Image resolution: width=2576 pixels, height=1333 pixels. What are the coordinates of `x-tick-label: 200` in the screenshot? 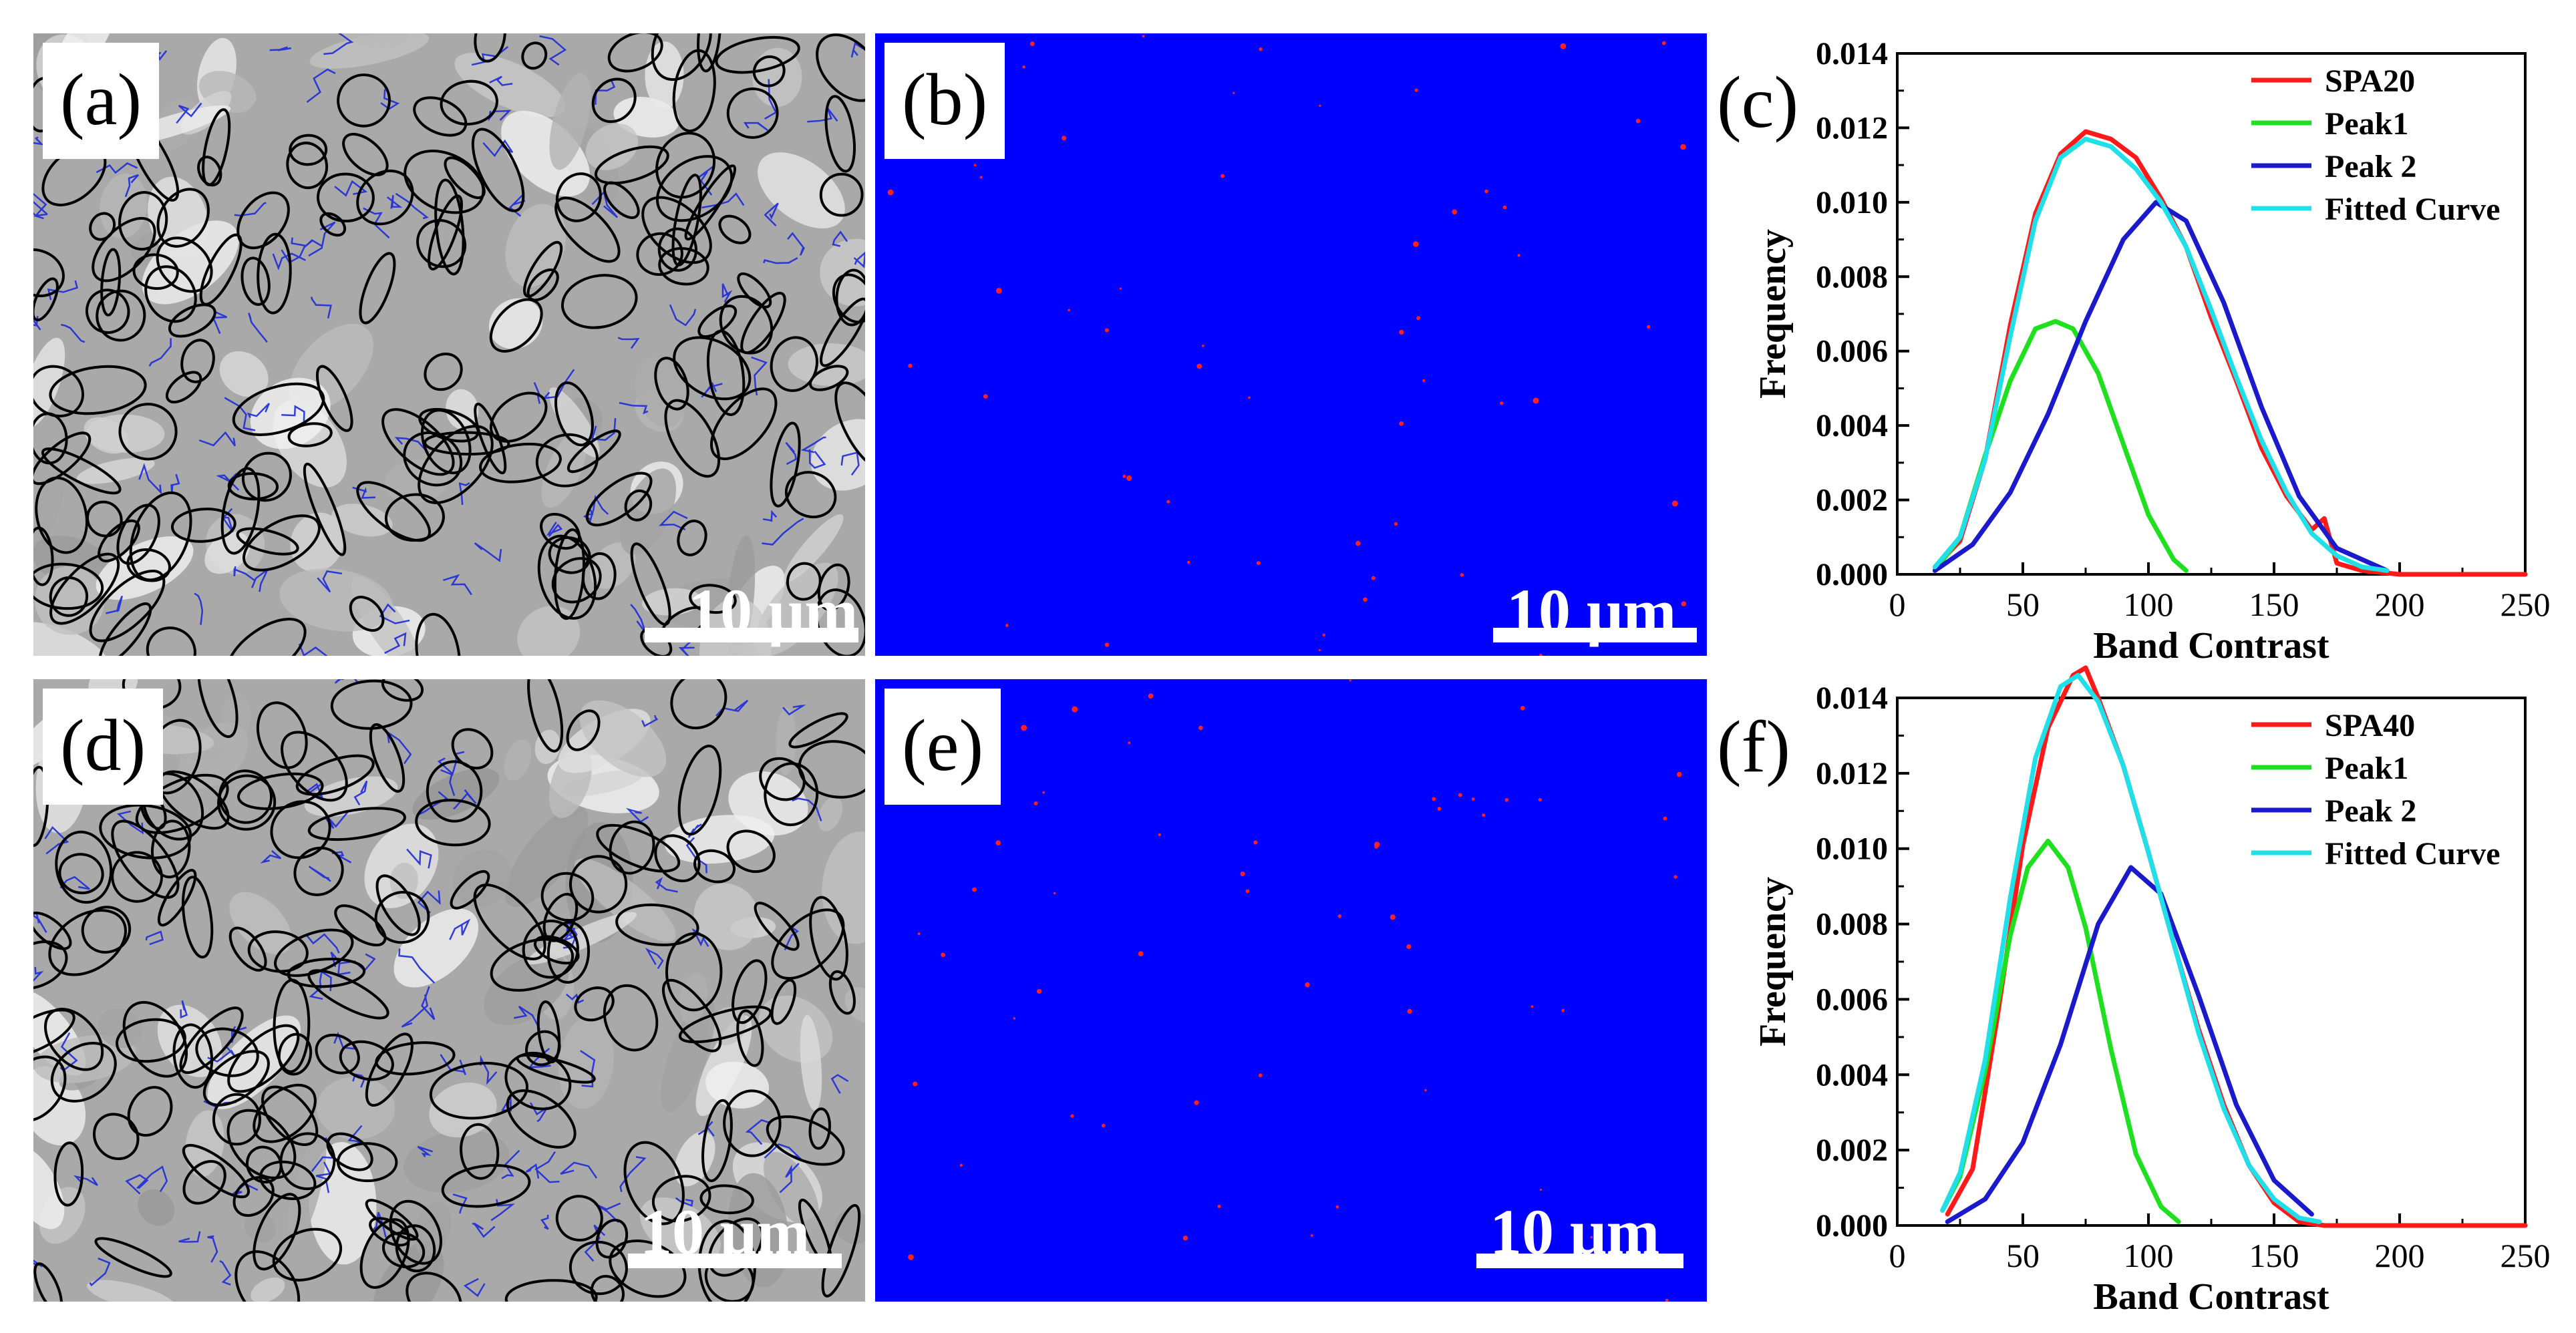 It's located at (2400, 604).